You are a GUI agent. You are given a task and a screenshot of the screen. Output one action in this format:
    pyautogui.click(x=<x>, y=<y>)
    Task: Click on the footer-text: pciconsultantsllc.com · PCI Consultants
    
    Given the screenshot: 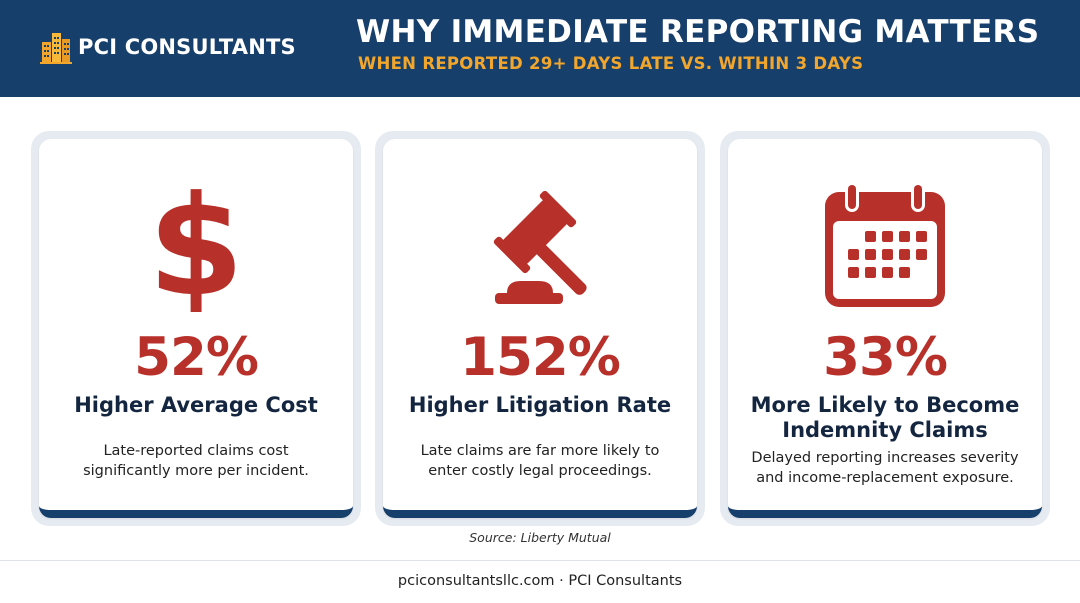 What is the action you would take?
    pyautogui.click(x=540, y=581)
    